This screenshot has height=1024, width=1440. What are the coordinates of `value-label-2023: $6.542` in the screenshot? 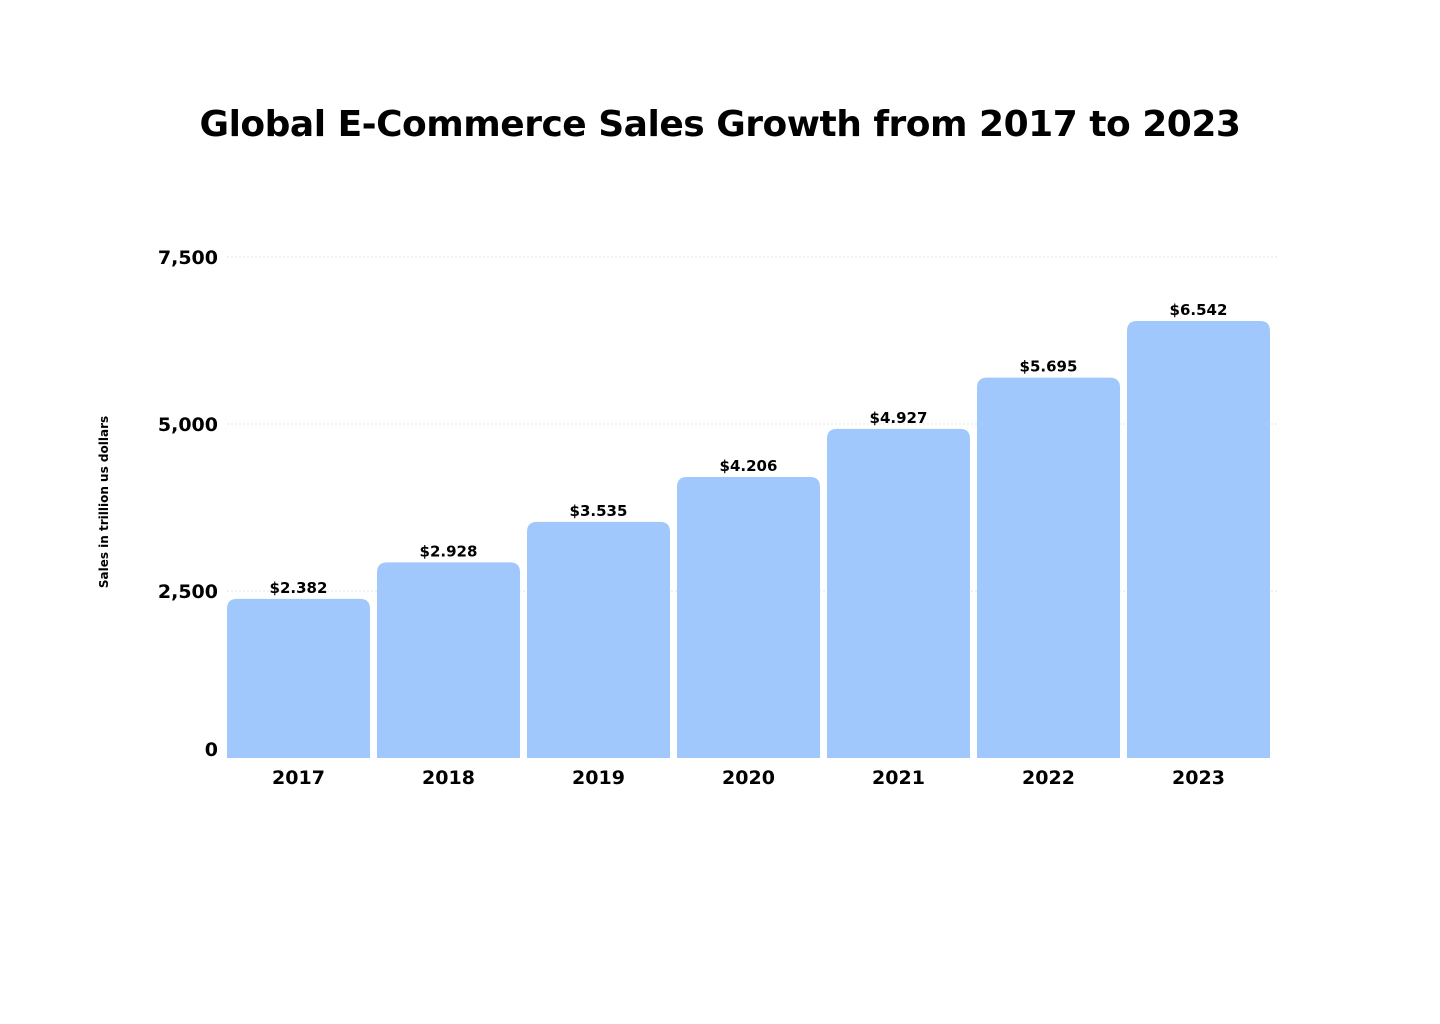 It's located at (1199, 310).